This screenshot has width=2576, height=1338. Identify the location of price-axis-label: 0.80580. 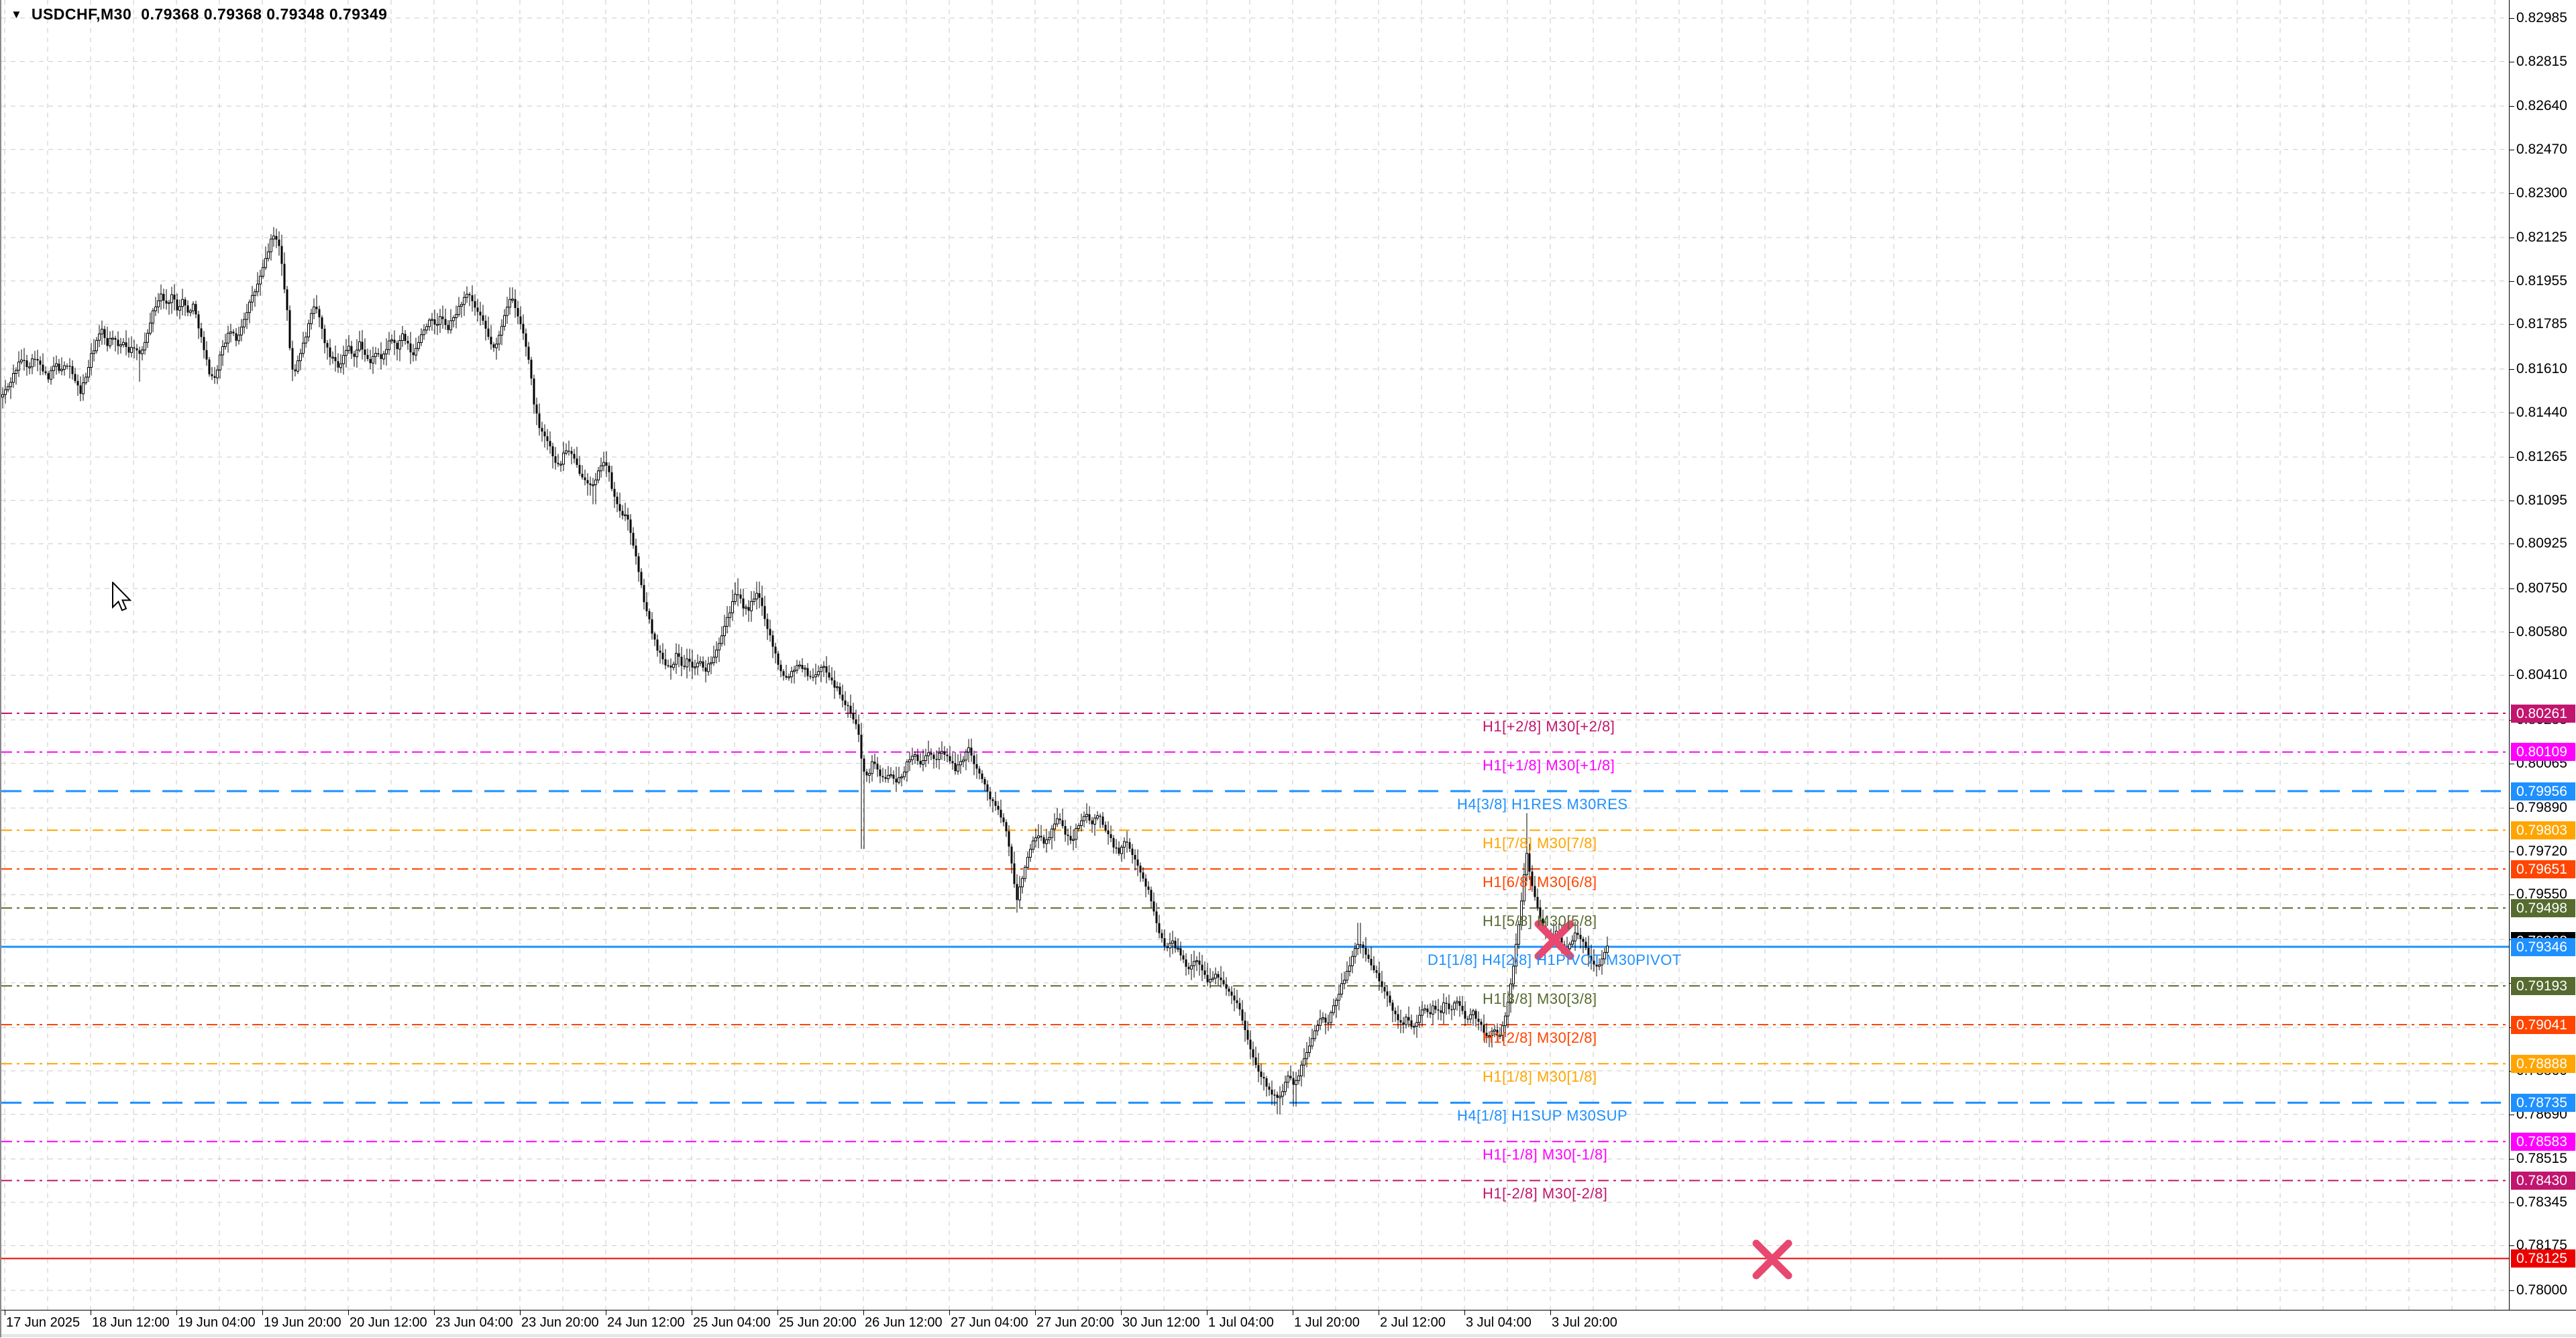
(2541, 631).